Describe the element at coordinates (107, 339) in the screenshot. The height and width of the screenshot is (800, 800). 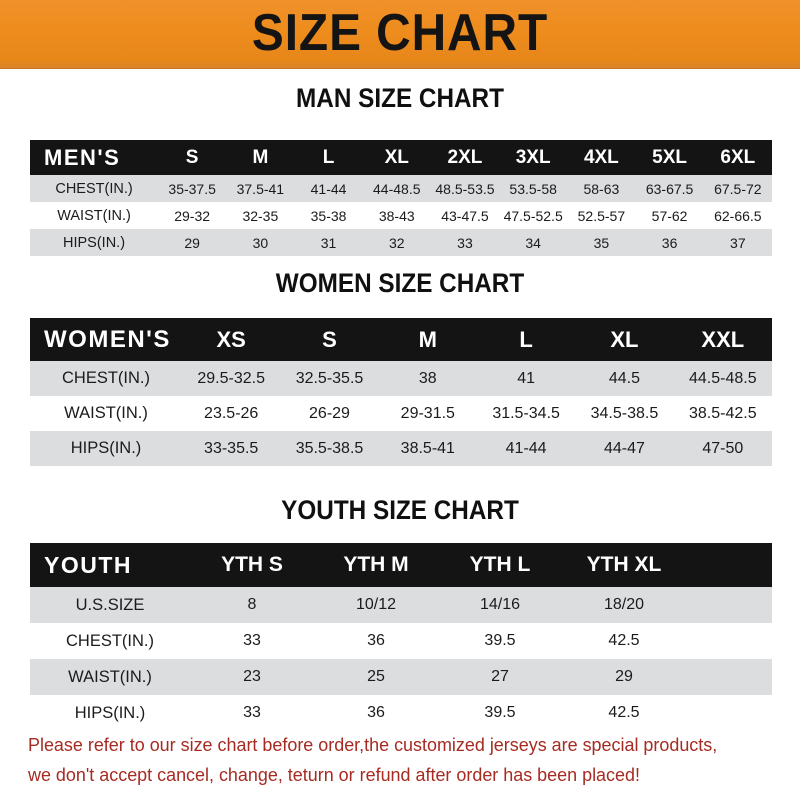
I see `women-row-label-header: WOMEN'S` at that location.